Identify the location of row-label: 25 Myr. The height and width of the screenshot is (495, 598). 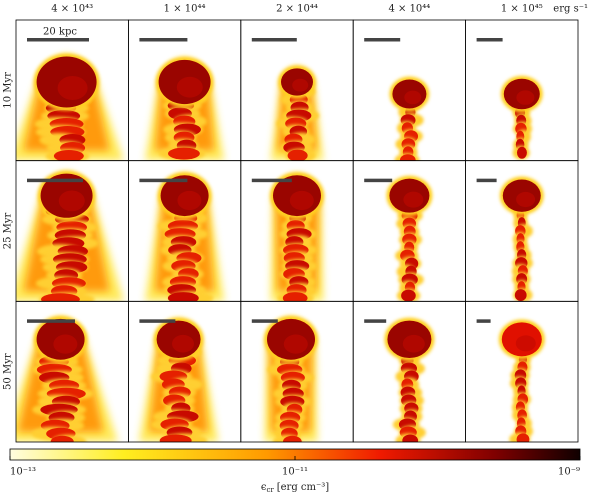
(8, 230).